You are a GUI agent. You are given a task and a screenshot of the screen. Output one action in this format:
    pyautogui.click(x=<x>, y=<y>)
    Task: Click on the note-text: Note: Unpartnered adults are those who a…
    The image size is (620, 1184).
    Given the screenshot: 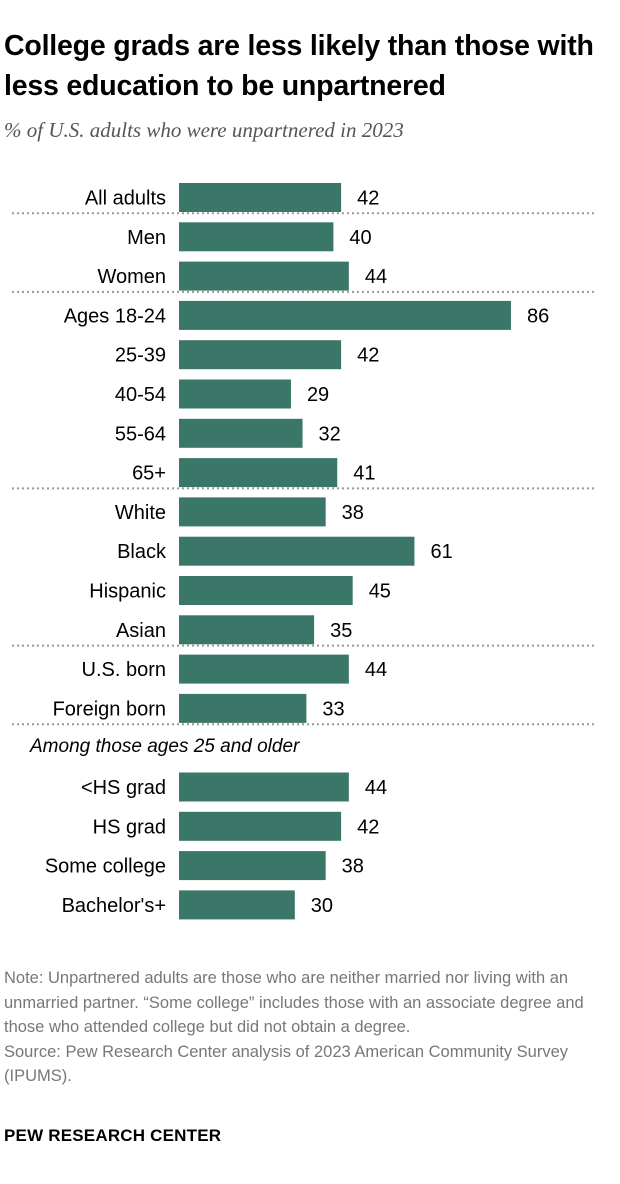 What is the action you would take?
    pyautogui.click(x=294, y=1002)
    